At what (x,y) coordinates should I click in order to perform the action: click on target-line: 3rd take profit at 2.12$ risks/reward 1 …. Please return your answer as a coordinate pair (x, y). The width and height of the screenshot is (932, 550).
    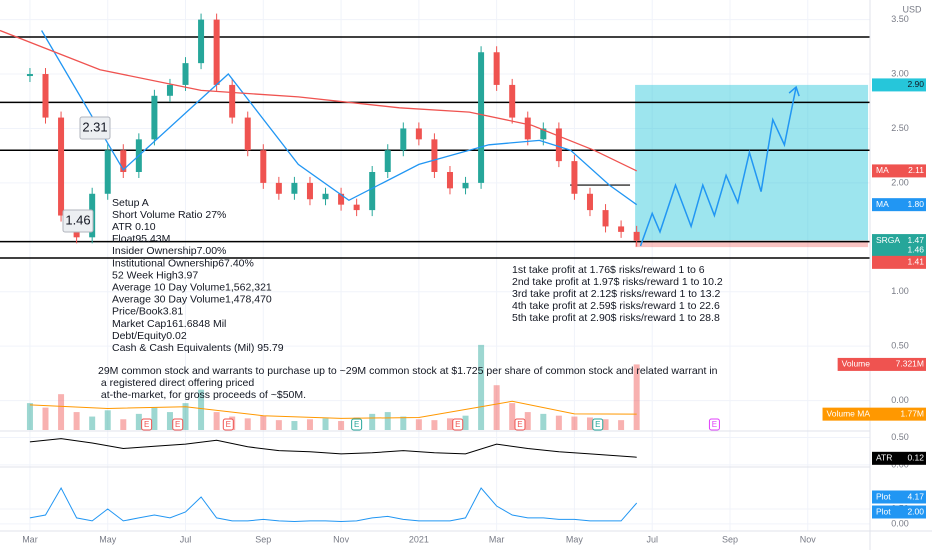
    Looking at the image, I should click on (616, 294).